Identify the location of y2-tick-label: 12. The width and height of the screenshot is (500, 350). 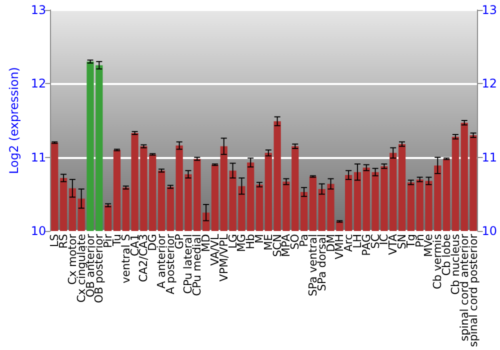
(490, 83).